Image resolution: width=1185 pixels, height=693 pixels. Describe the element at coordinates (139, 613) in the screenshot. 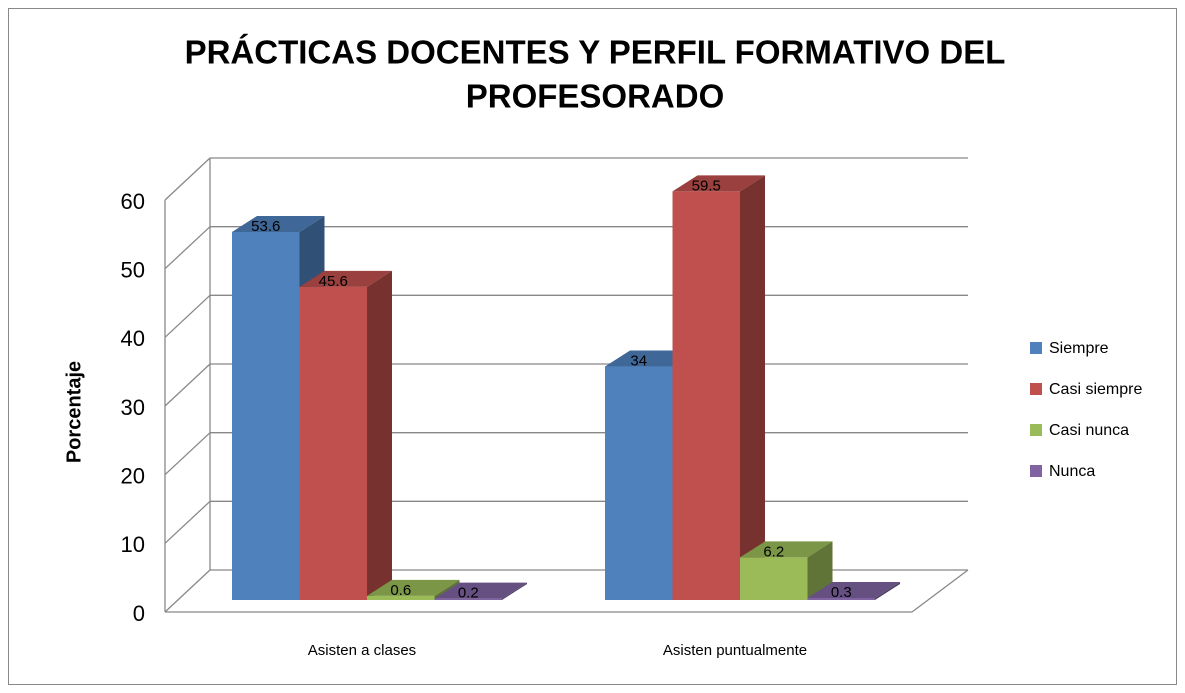

I see `y-tick-label: 0` at that location.